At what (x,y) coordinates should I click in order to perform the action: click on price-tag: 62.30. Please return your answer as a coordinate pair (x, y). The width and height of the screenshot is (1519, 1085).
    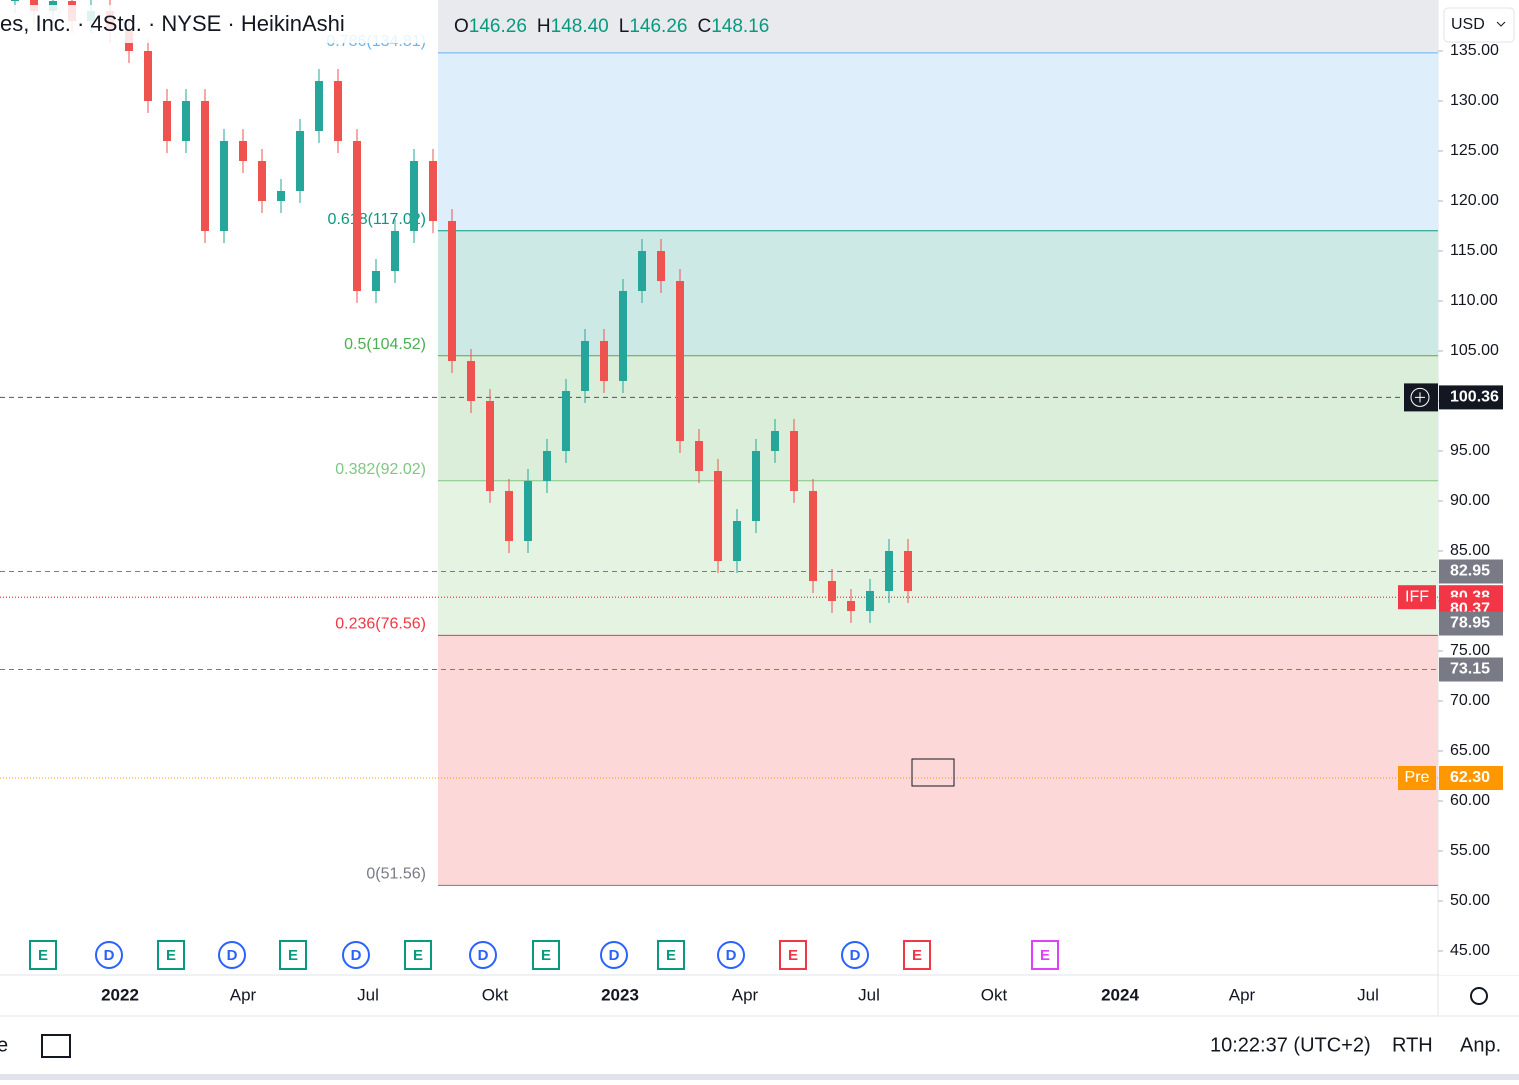
    Looking at the image, I should click on (1471, 778).